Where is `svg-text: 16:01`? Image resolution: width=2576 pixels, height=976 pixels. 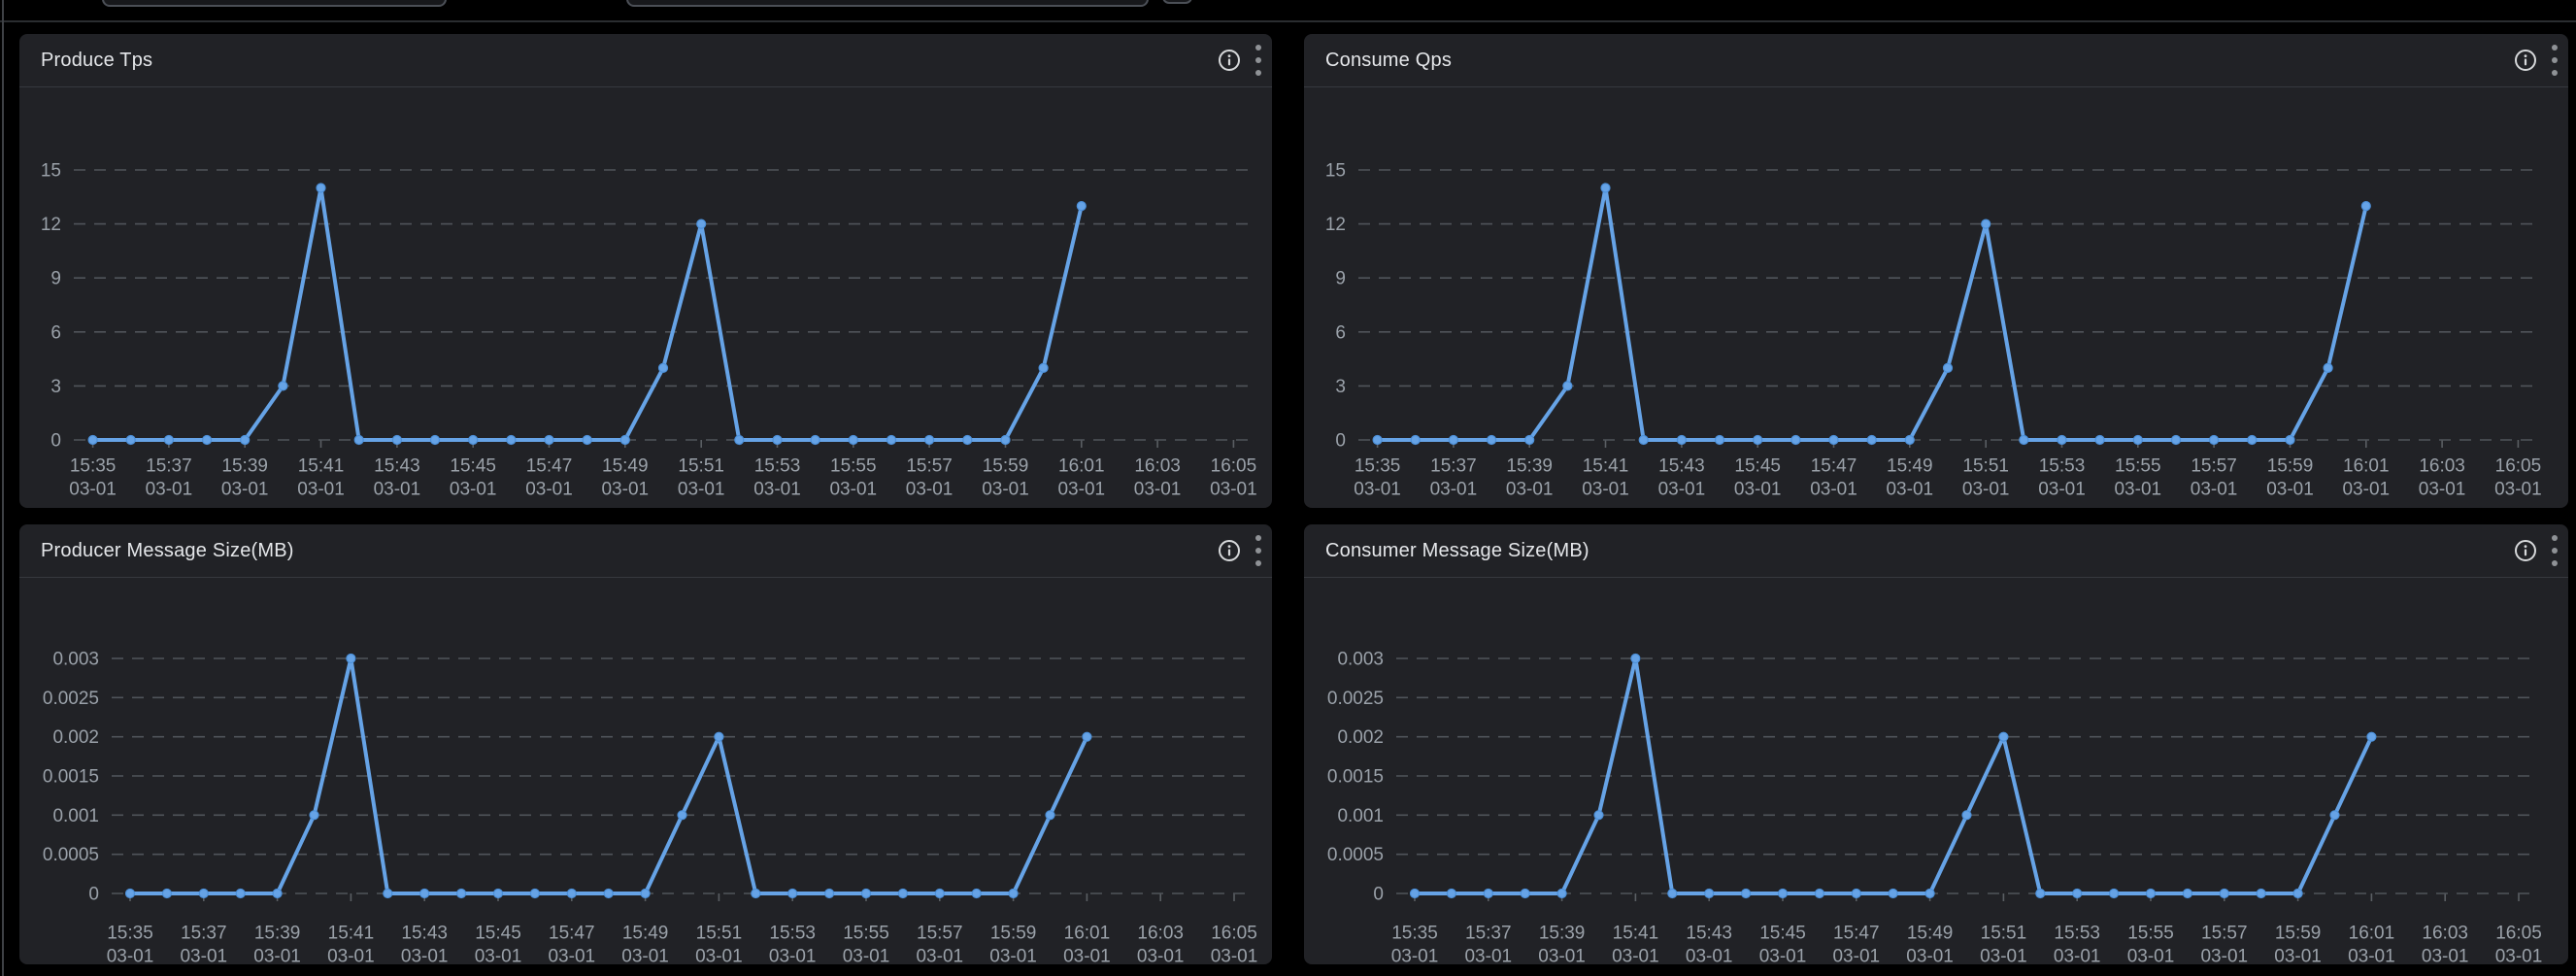 svg-text: 16:01 is located at coordinates (2366, 465).